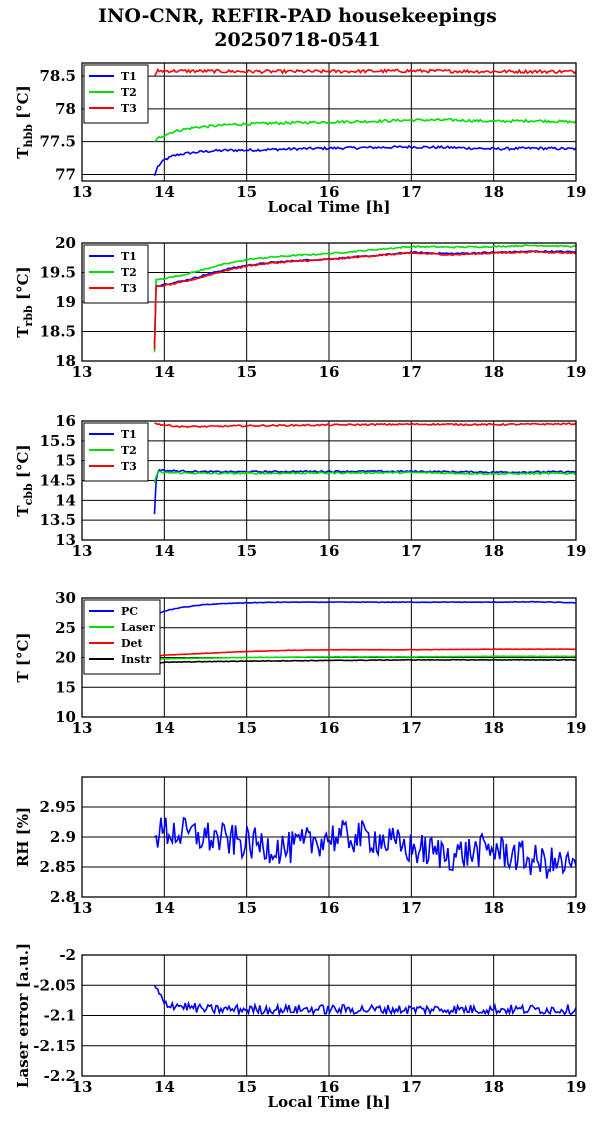 Image resolution: width=595 pixels, height=1134 pixels. I want to click on y-tick-label: 10, so click(65, 717).